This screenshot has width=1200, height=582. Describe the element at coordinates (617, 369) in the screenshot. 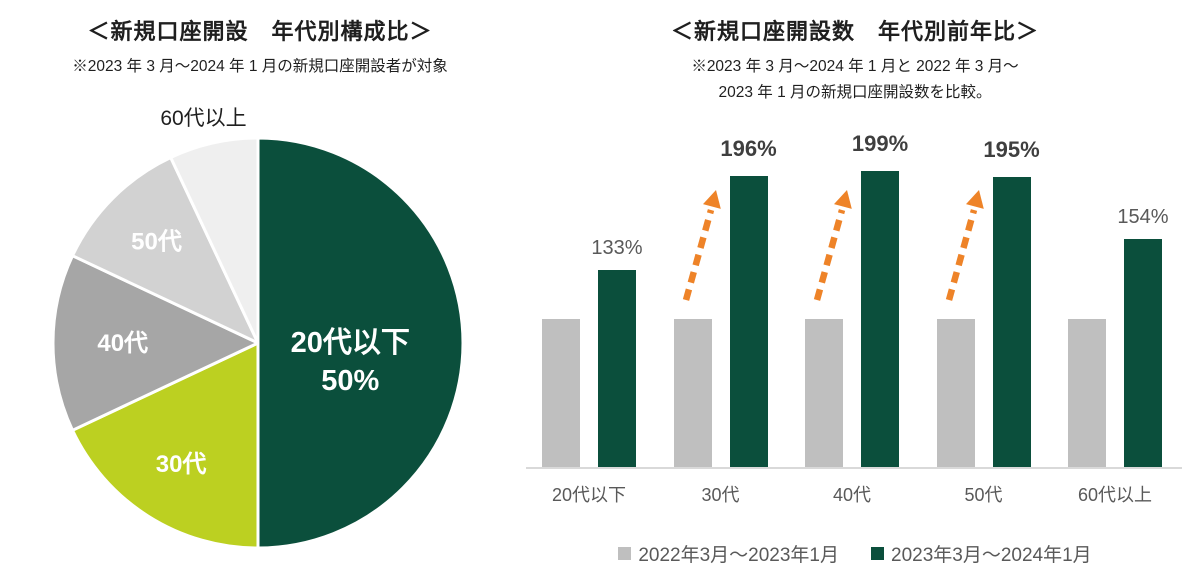

I see `bar-2023-under-20s` at that location.